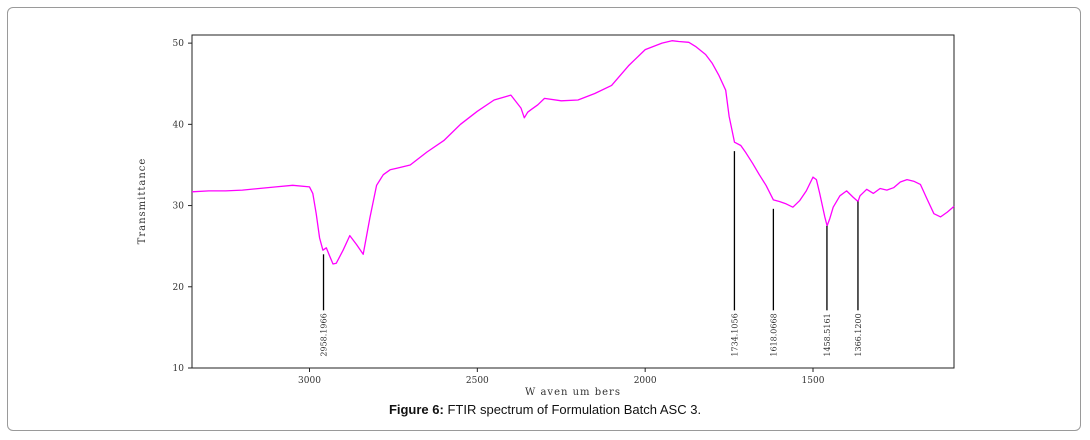 The image size is (1090, 440). Describe the element at coordinates (179, 207) in the screenshot. I see `y-tick-label: 30` at that location.